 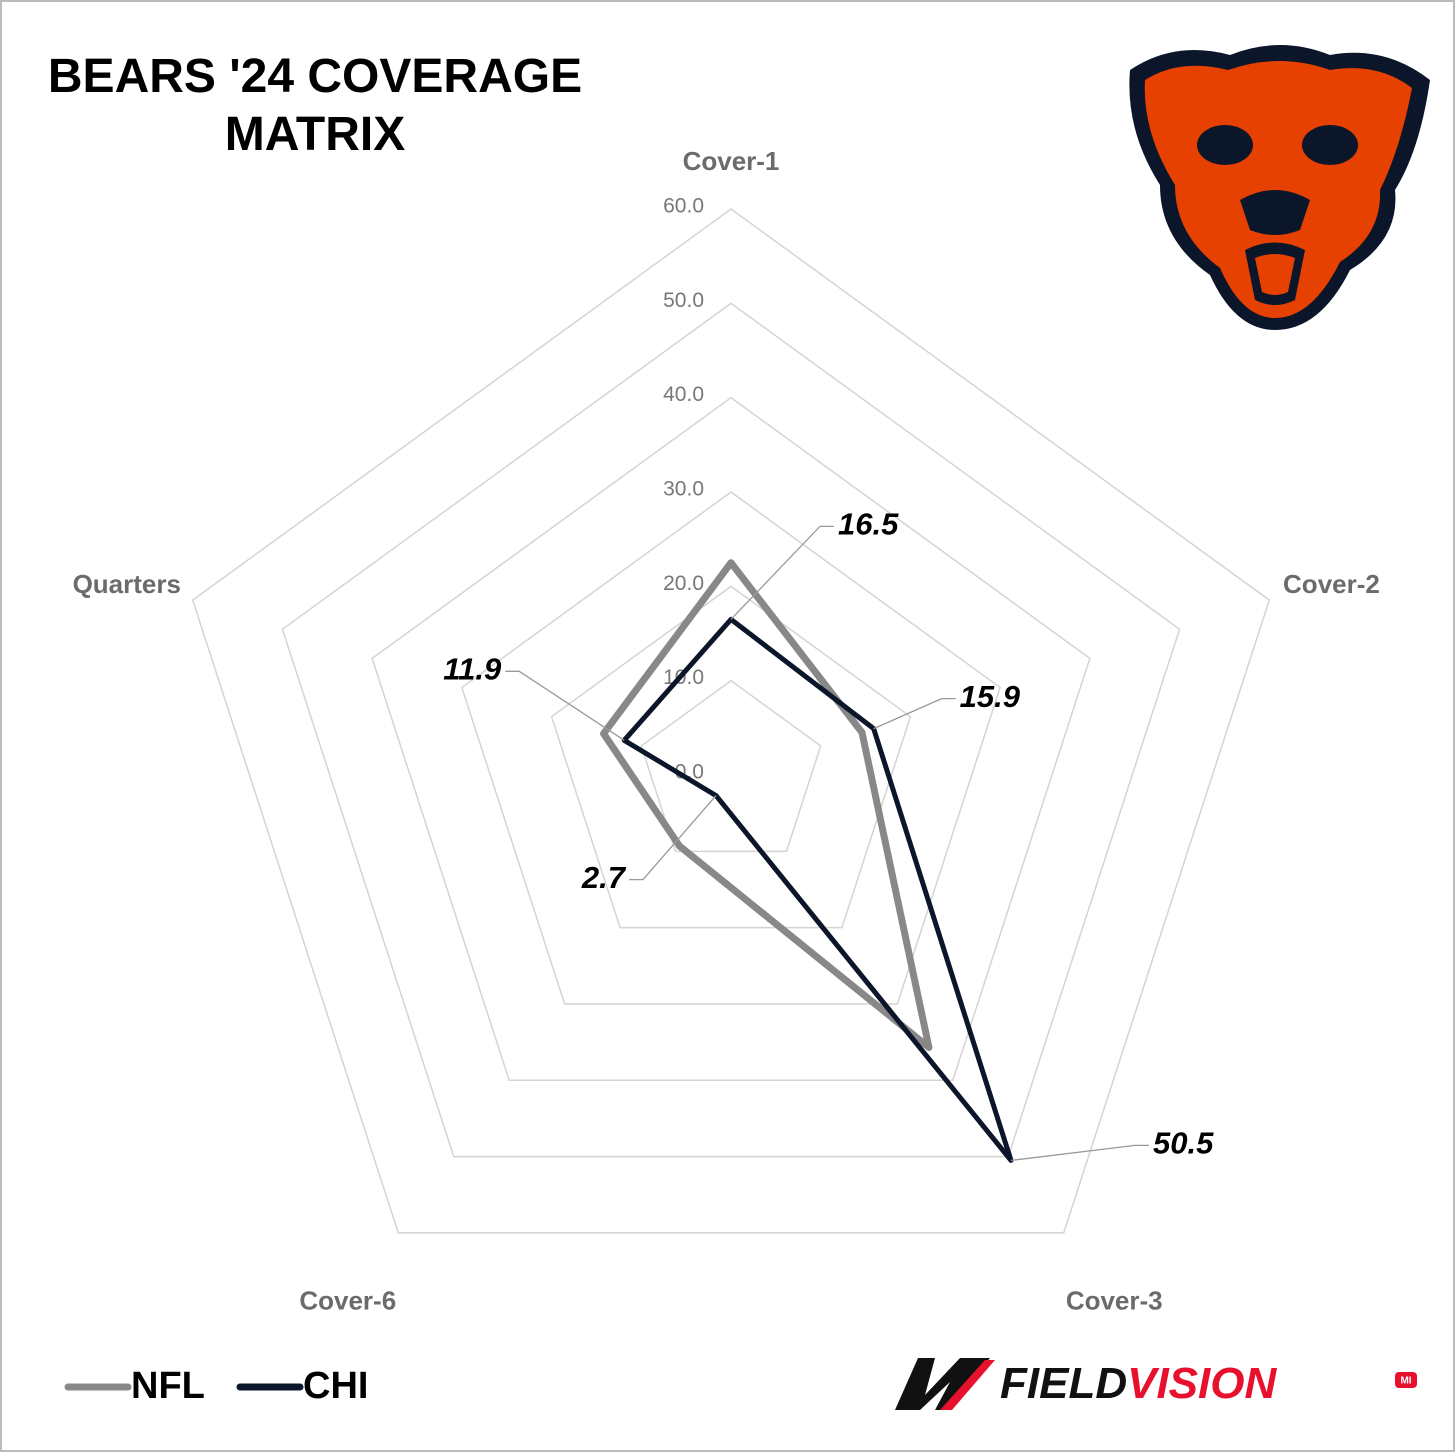 I want to click on category-label: Cover-3, so click(x=1114, y=1300).